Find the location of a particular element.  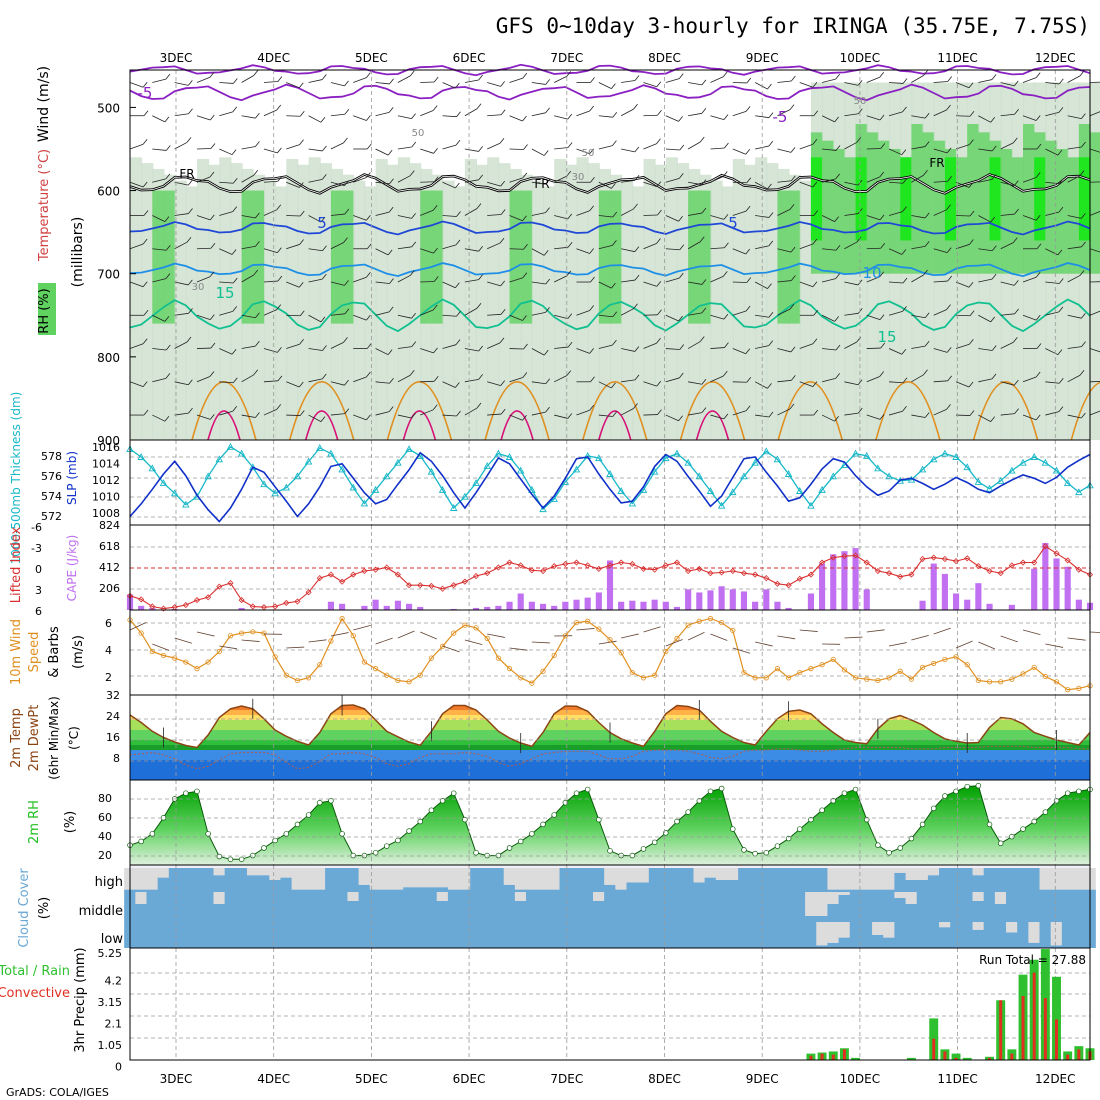

cloud-gap-high is located at coordinates (844, 879).